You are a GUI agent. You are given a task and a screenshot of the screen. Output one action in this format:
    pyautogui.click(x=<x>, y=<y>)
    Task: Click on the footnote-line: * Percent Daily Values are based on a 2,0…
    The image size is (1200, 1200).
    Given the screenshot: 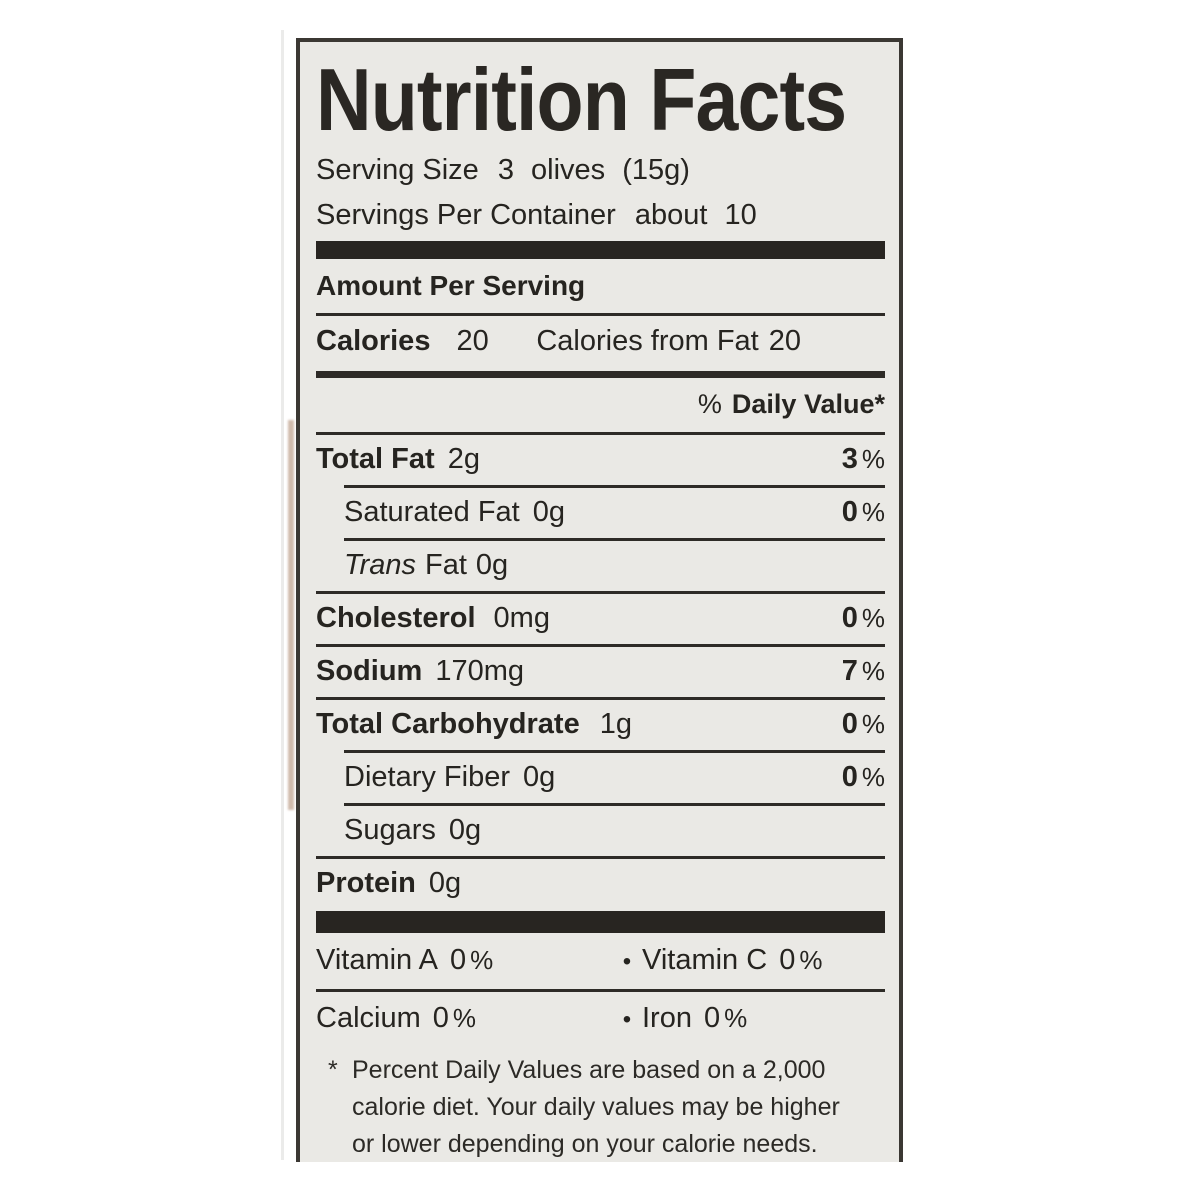 What is the action you would take?
    pyautogui.click(x=606, y=1070)
    